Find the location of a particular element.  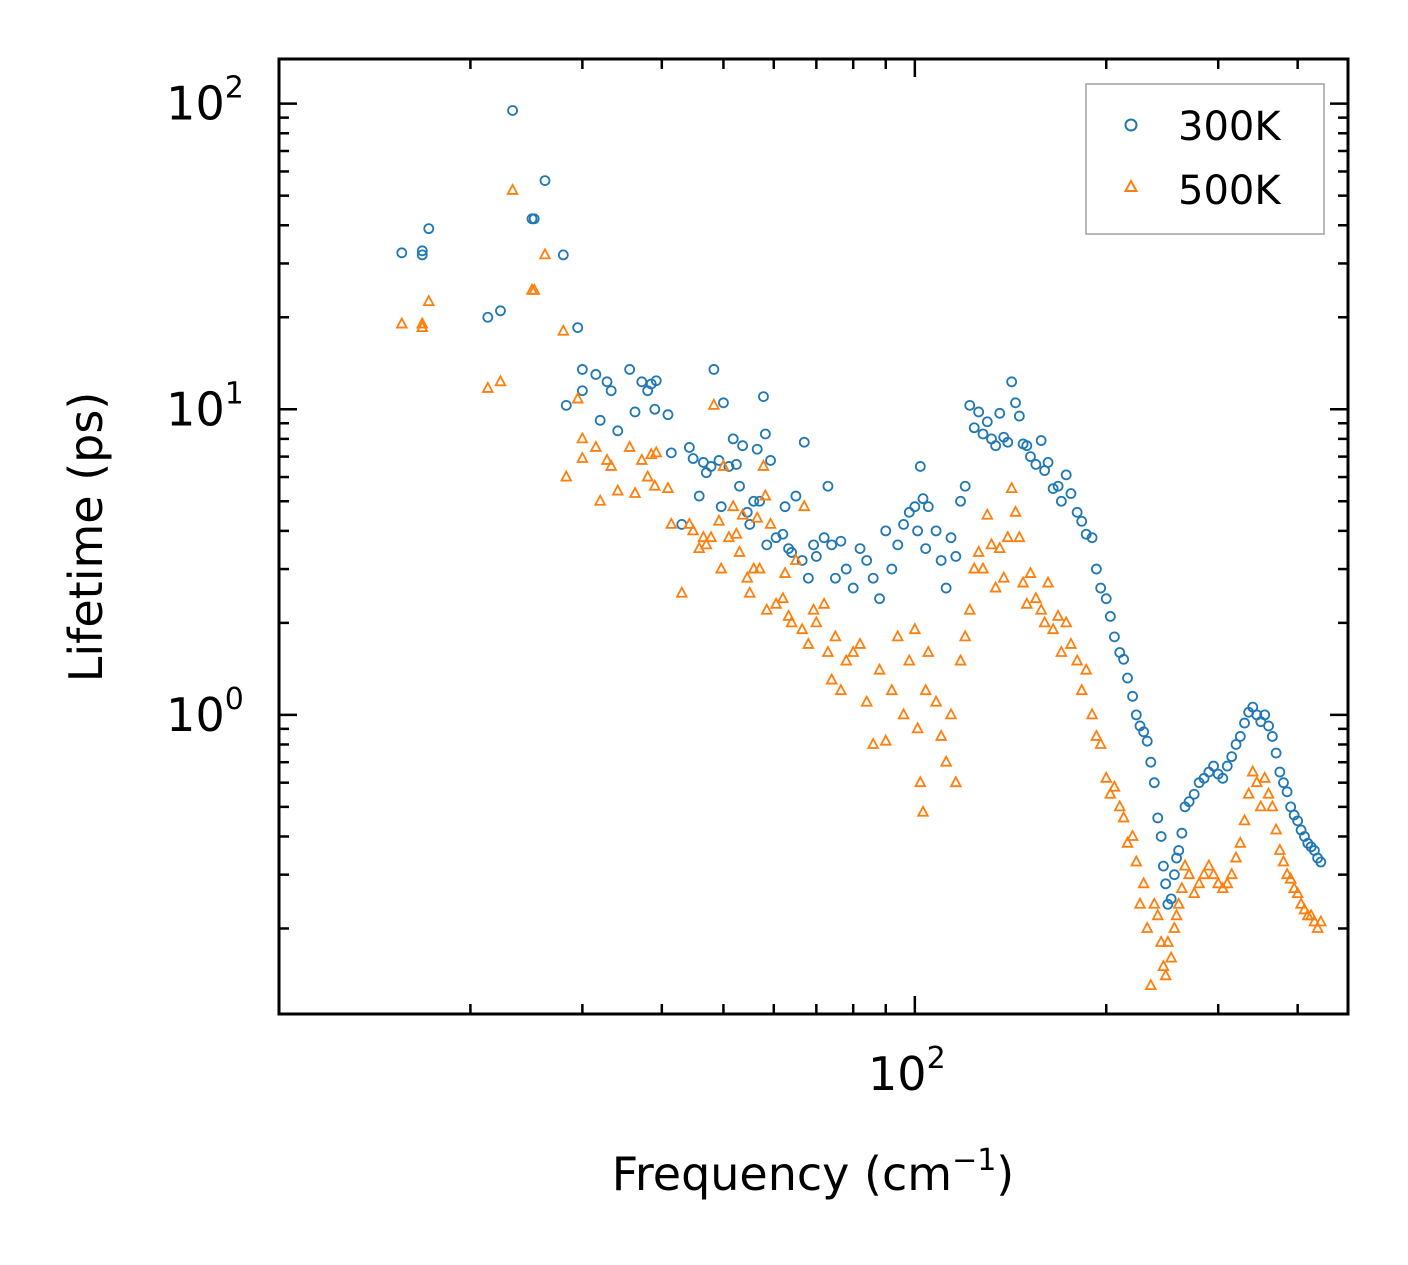

y-tick-label: 100 is located at coordinates (205, 712).